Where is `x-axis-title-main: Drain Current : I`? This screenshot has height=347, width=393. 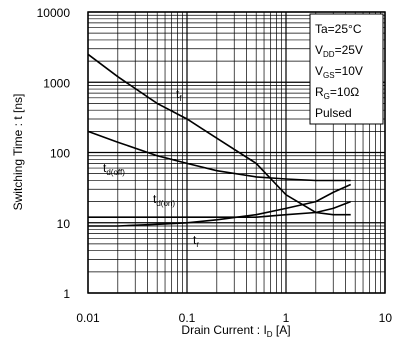
x-axis-title-main: Drain Current : I is located at coordinates (223, 330).